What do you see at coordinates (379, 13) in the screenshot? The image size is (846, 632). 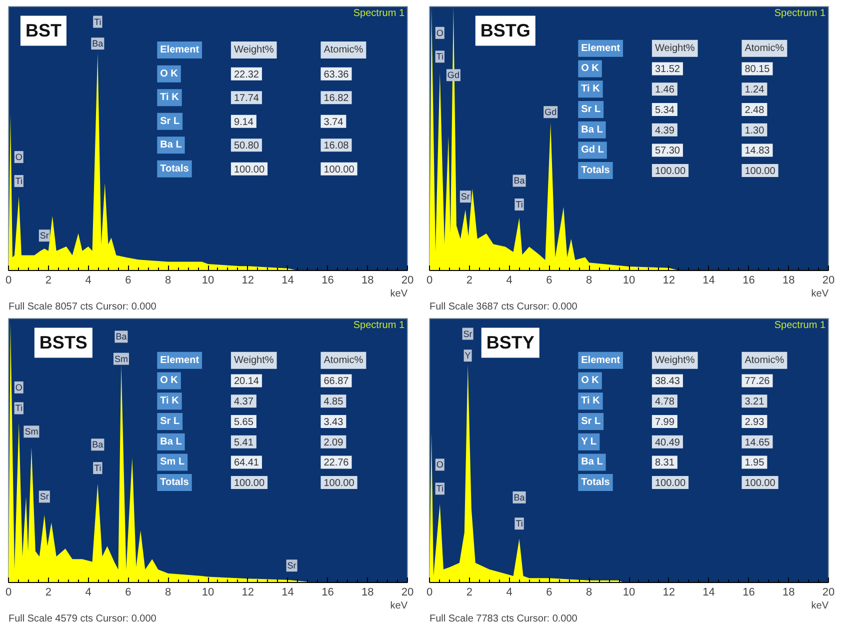 I see `text: Spectrum 1` at bounding box center [379, 13].